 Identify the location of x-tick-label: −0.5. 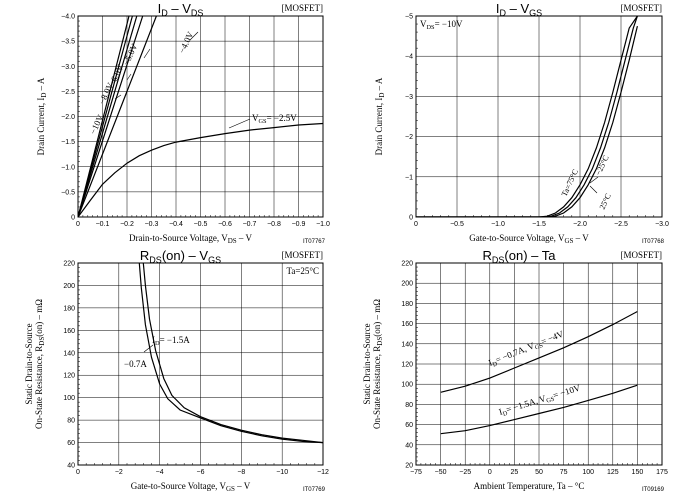
(201, 224).